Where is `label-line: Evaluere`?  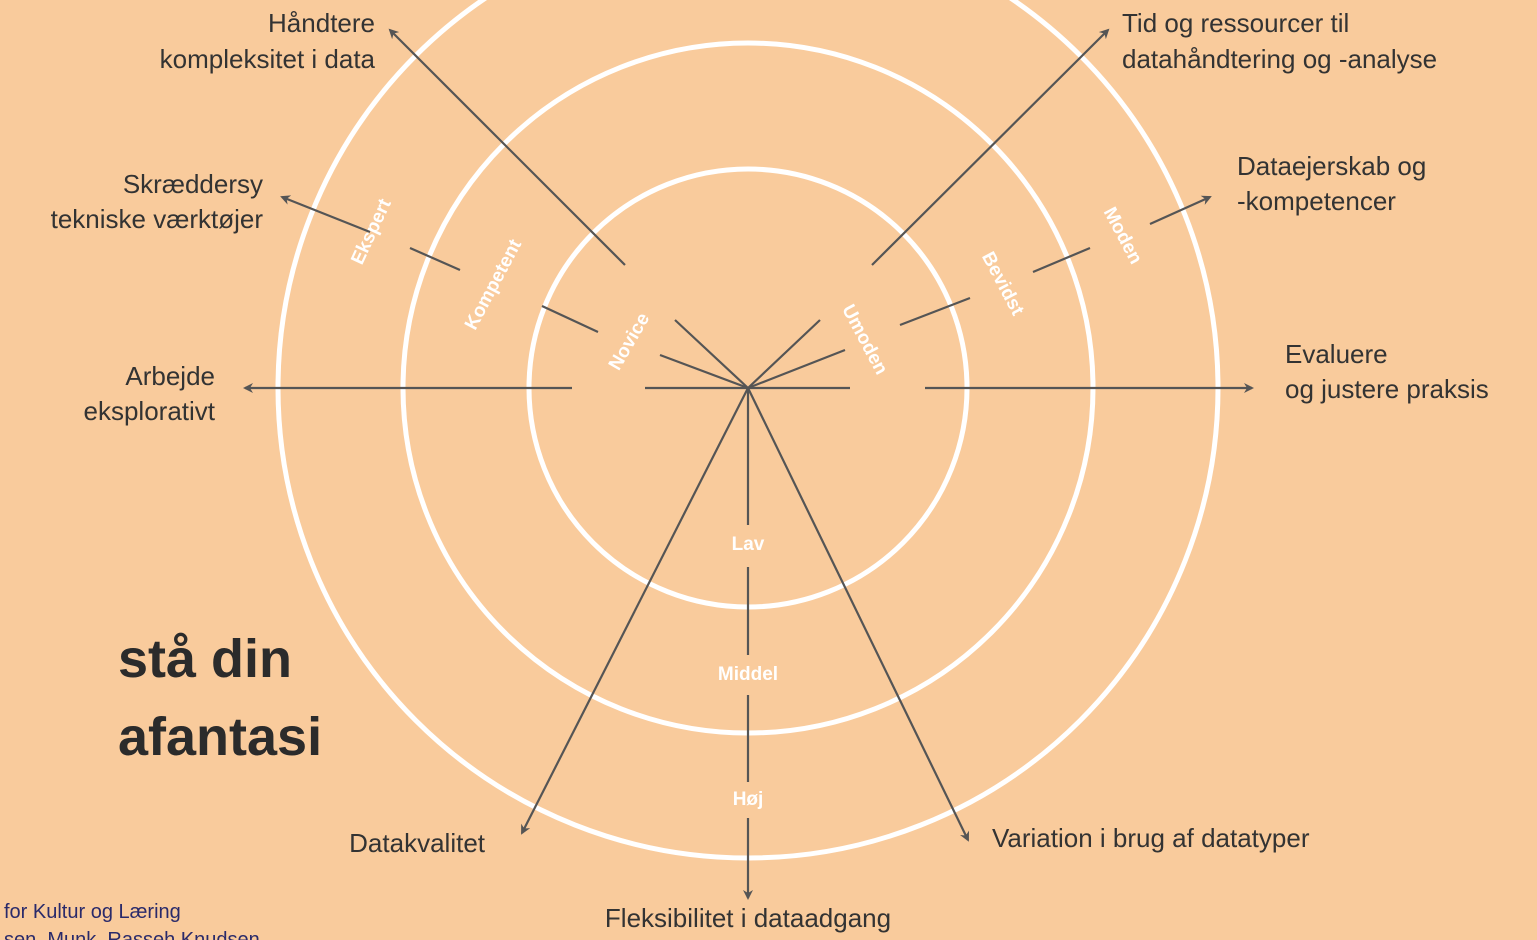 label-line: Evaluere is located at coordinates (1336, 354).